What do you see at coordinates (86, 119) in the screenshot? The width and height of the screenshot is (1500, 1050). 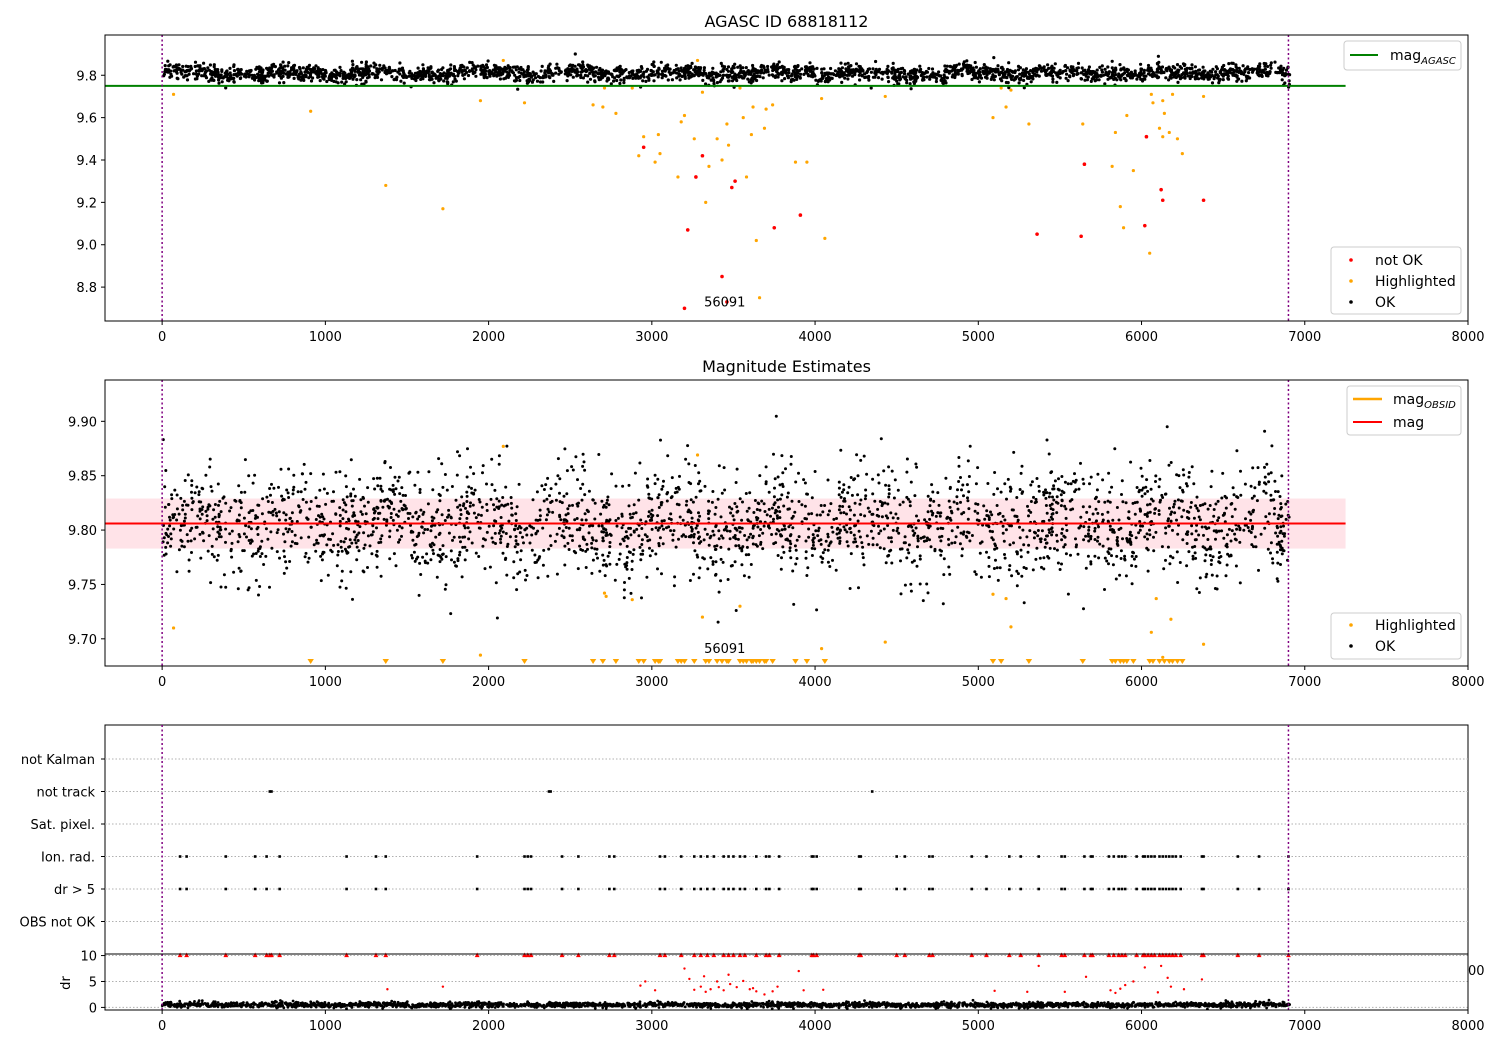 I see `y-tick-label: 9.6` at bounding box center [86, 119].